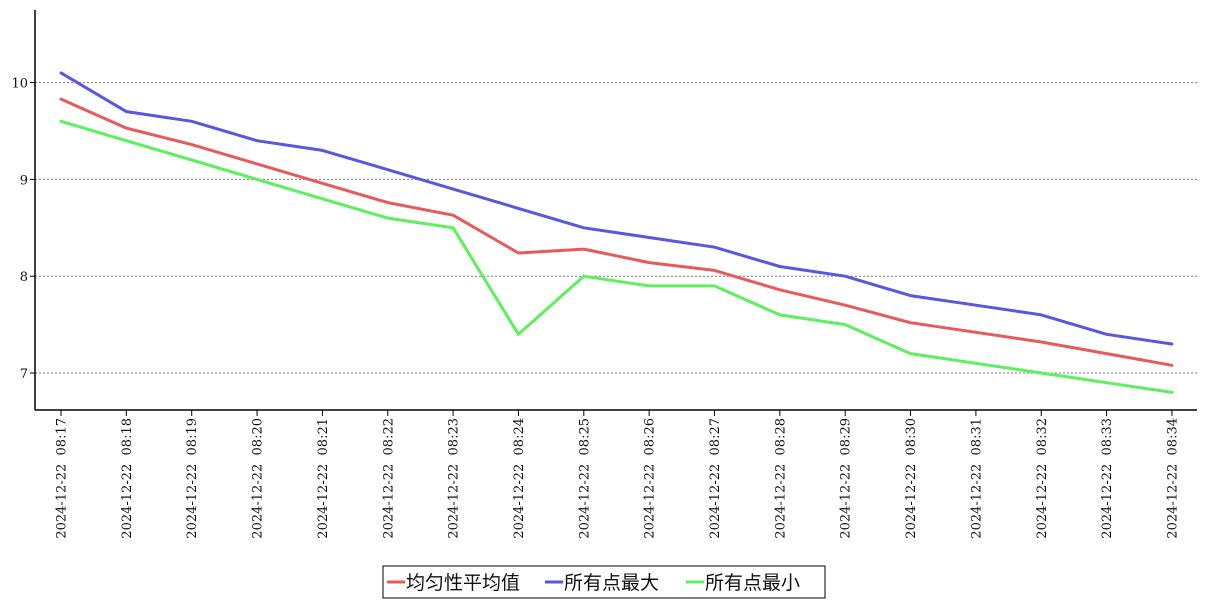 The image size is (1207, 600). I want to click on x-tick-label: 2024-12-22 08:19, so click(192, 478).